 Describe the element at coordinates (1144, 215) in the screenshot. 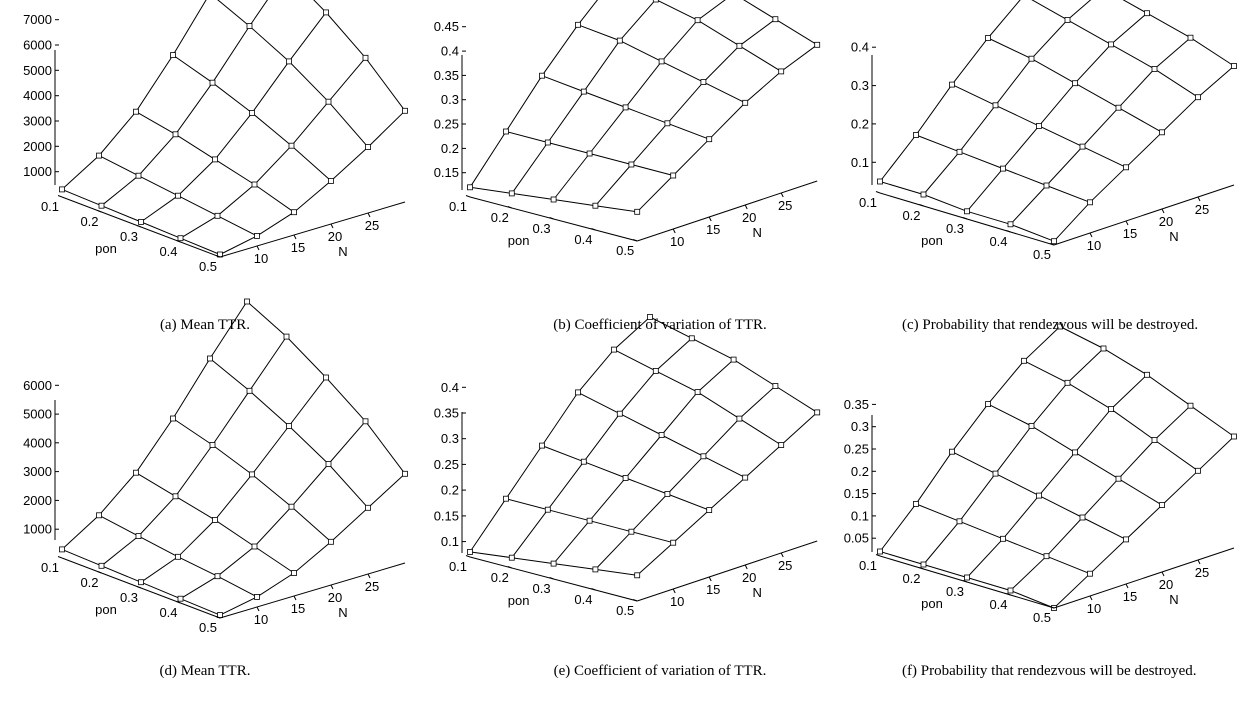

I see `n-axis-c` at that location.